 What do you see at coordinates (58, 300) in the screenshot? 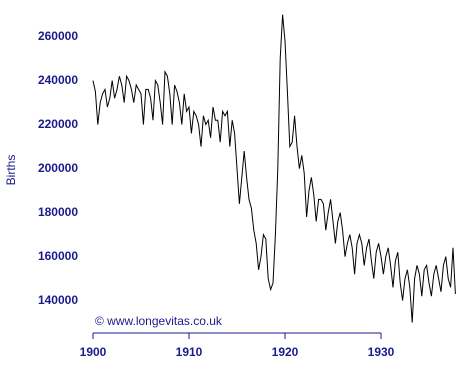
I see `y-tick-label: 140000` at bounding box center [58, 300].